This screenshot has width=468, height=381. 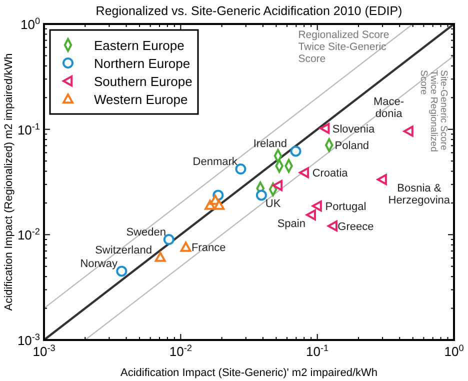 I want to click on x-tick-label: 10$^{0}$, so click(x=454, y=351).